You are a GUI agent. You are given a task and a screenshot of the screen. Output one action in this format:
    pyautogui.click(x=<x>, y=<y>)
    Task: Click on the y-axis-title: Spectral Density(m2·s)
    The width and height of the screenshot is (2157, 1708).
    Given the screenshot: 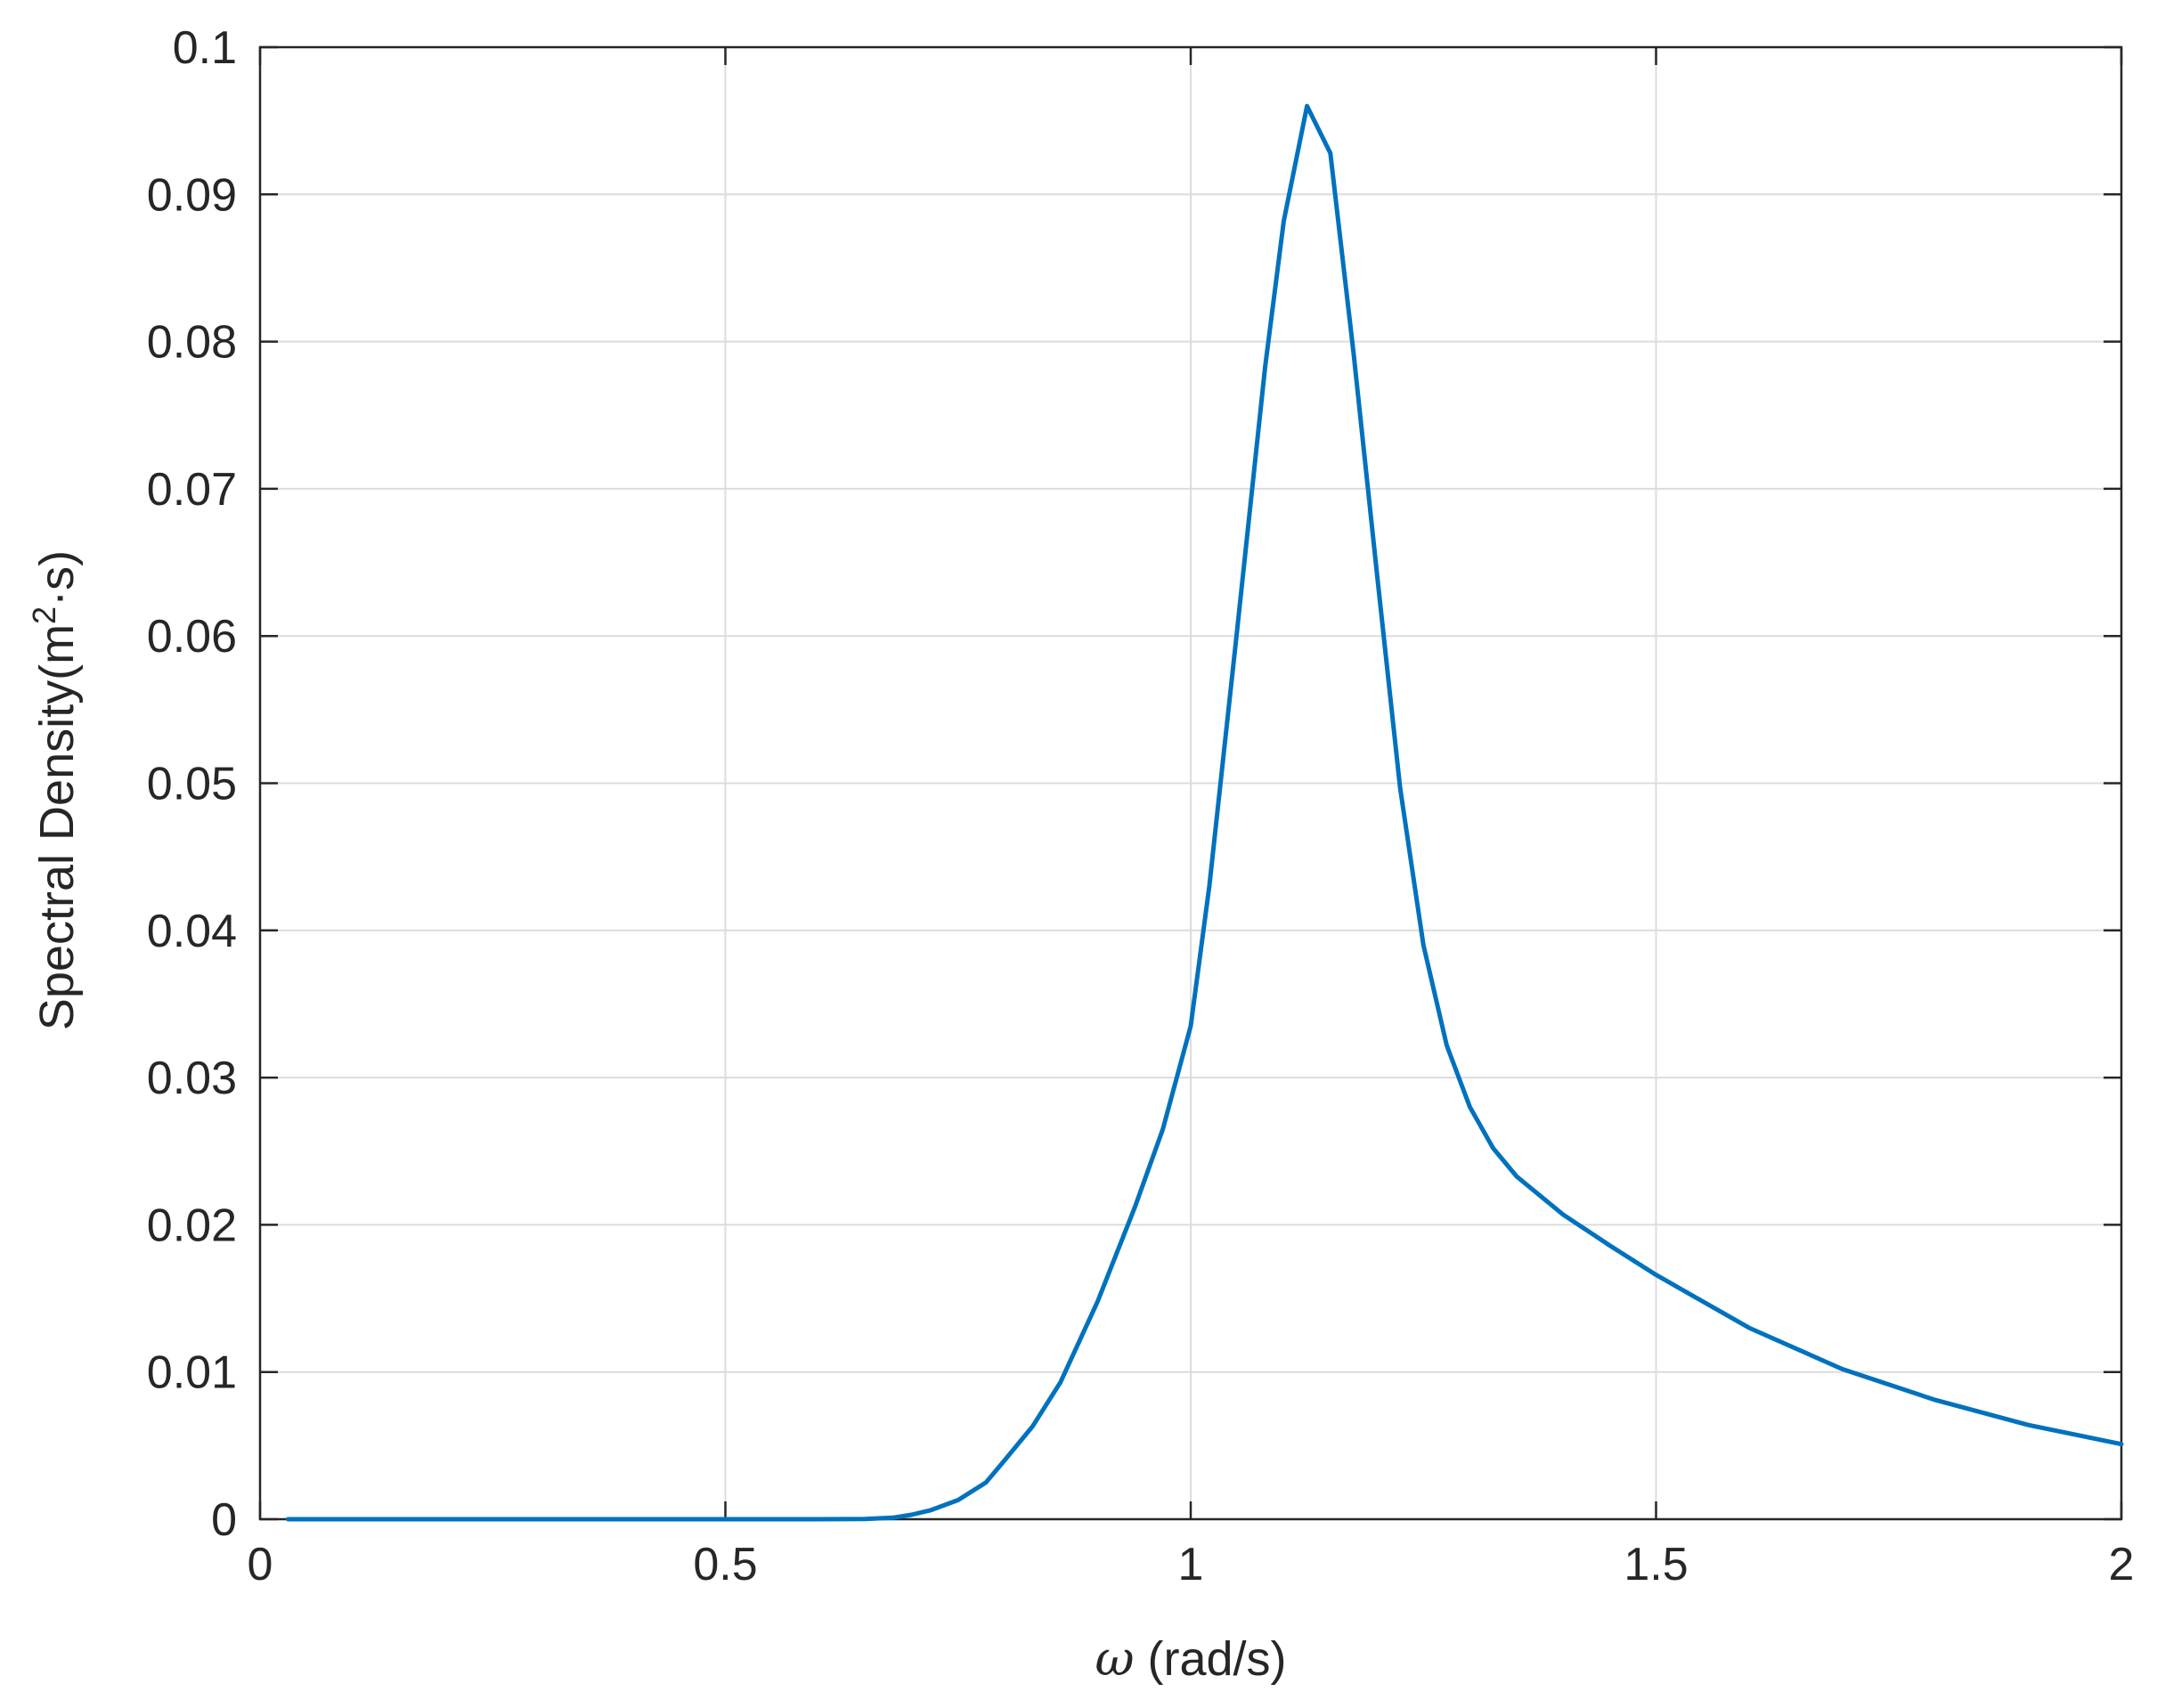 What is the action you would take?
    pyautogui.click(x=55, y=790)
    